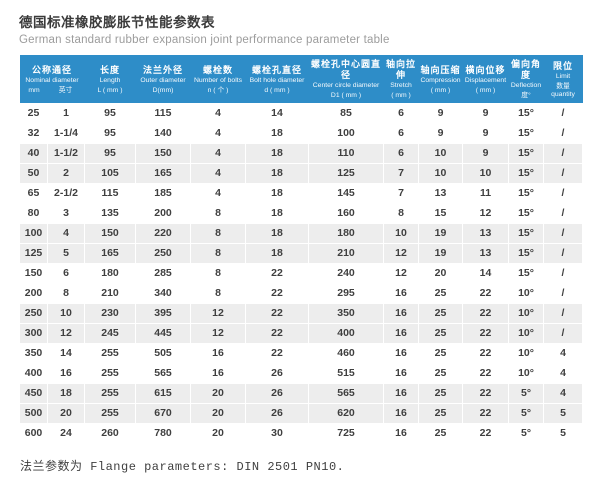 The image size is (600, 479). Describe the element at coordinates (301, 213) in the screenshot. I see `table-row: 80 3 135 200 8 18 160 8 15 12 15° /` at that location.